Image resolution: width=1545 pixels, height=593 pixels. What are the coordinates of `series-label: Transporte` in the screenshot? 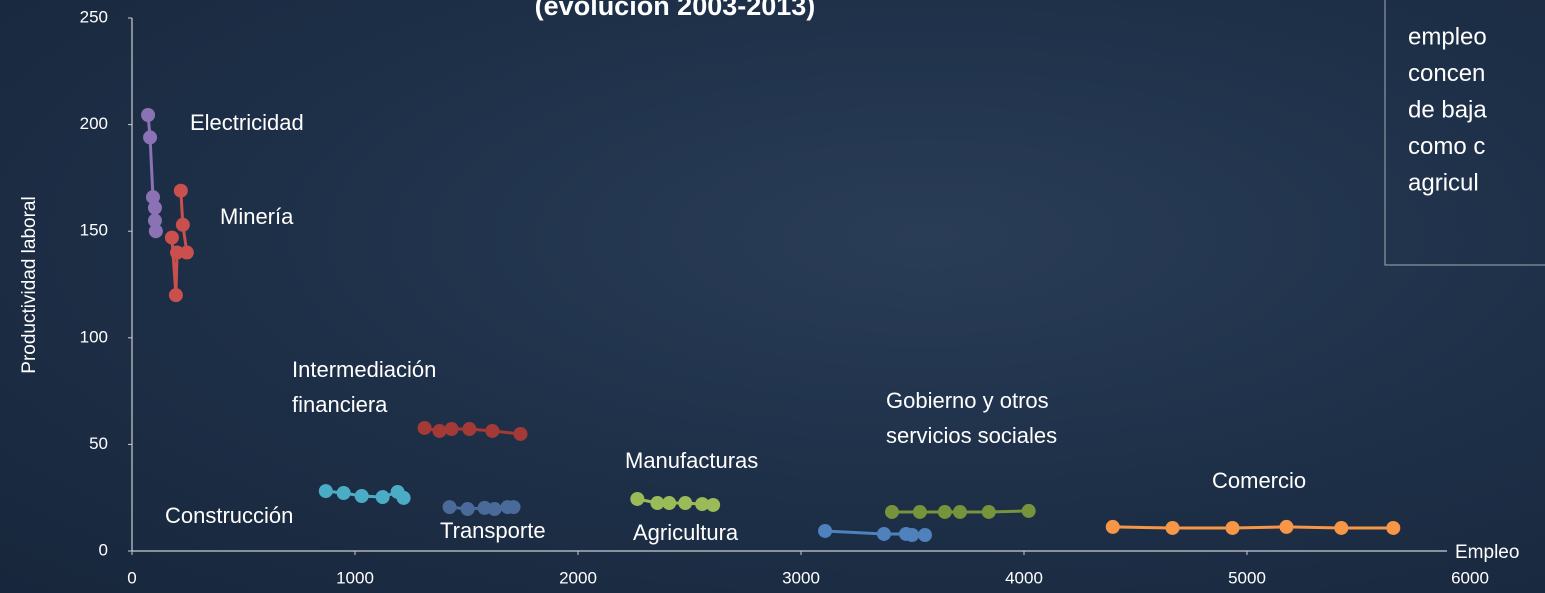 It's located at (493, 530).